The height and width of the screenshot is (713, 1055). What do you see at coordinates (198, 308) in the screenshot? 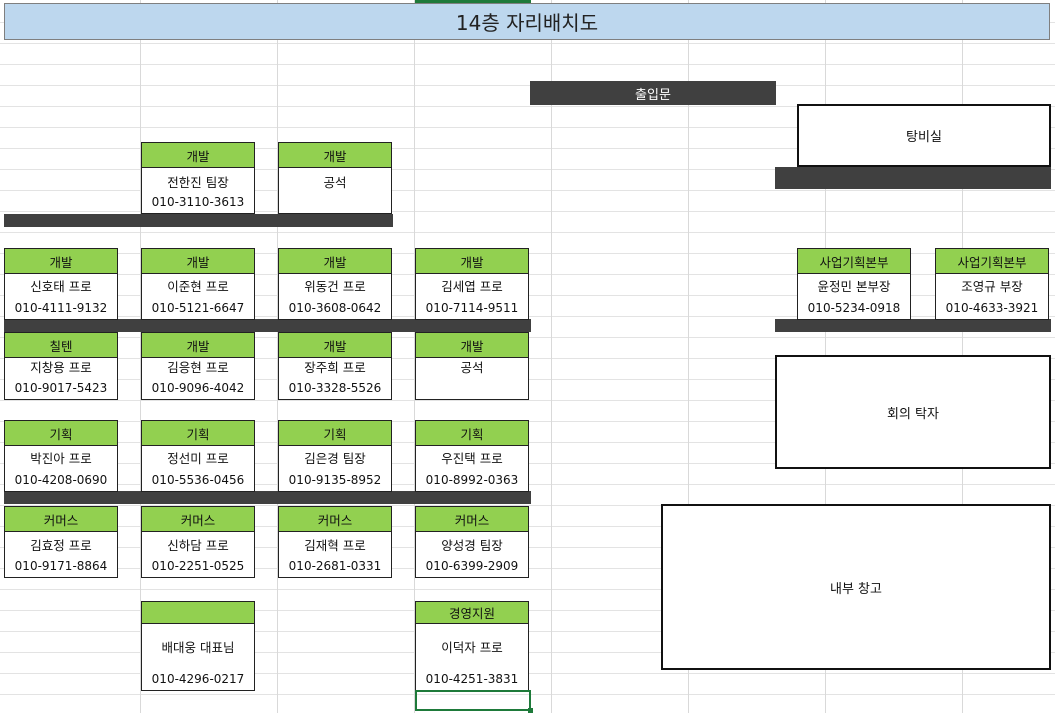
I see `desk-phone: 010-5121-6647` at bounding box center [198, 308].